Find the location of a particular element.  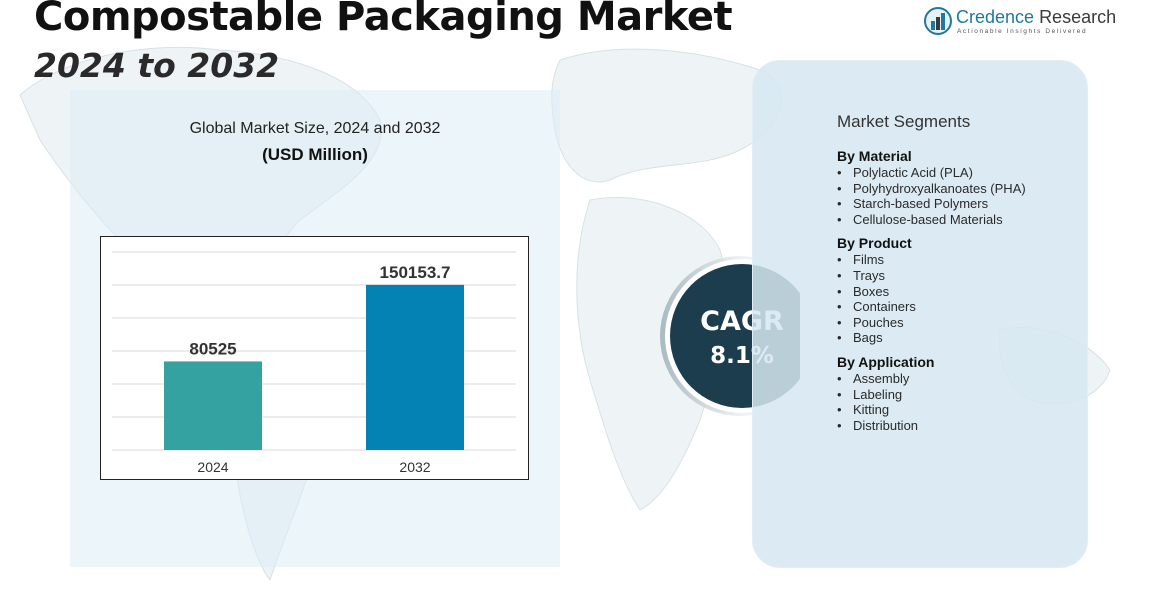

logo-name-part1: Credence is located at coordinates (995, 17).